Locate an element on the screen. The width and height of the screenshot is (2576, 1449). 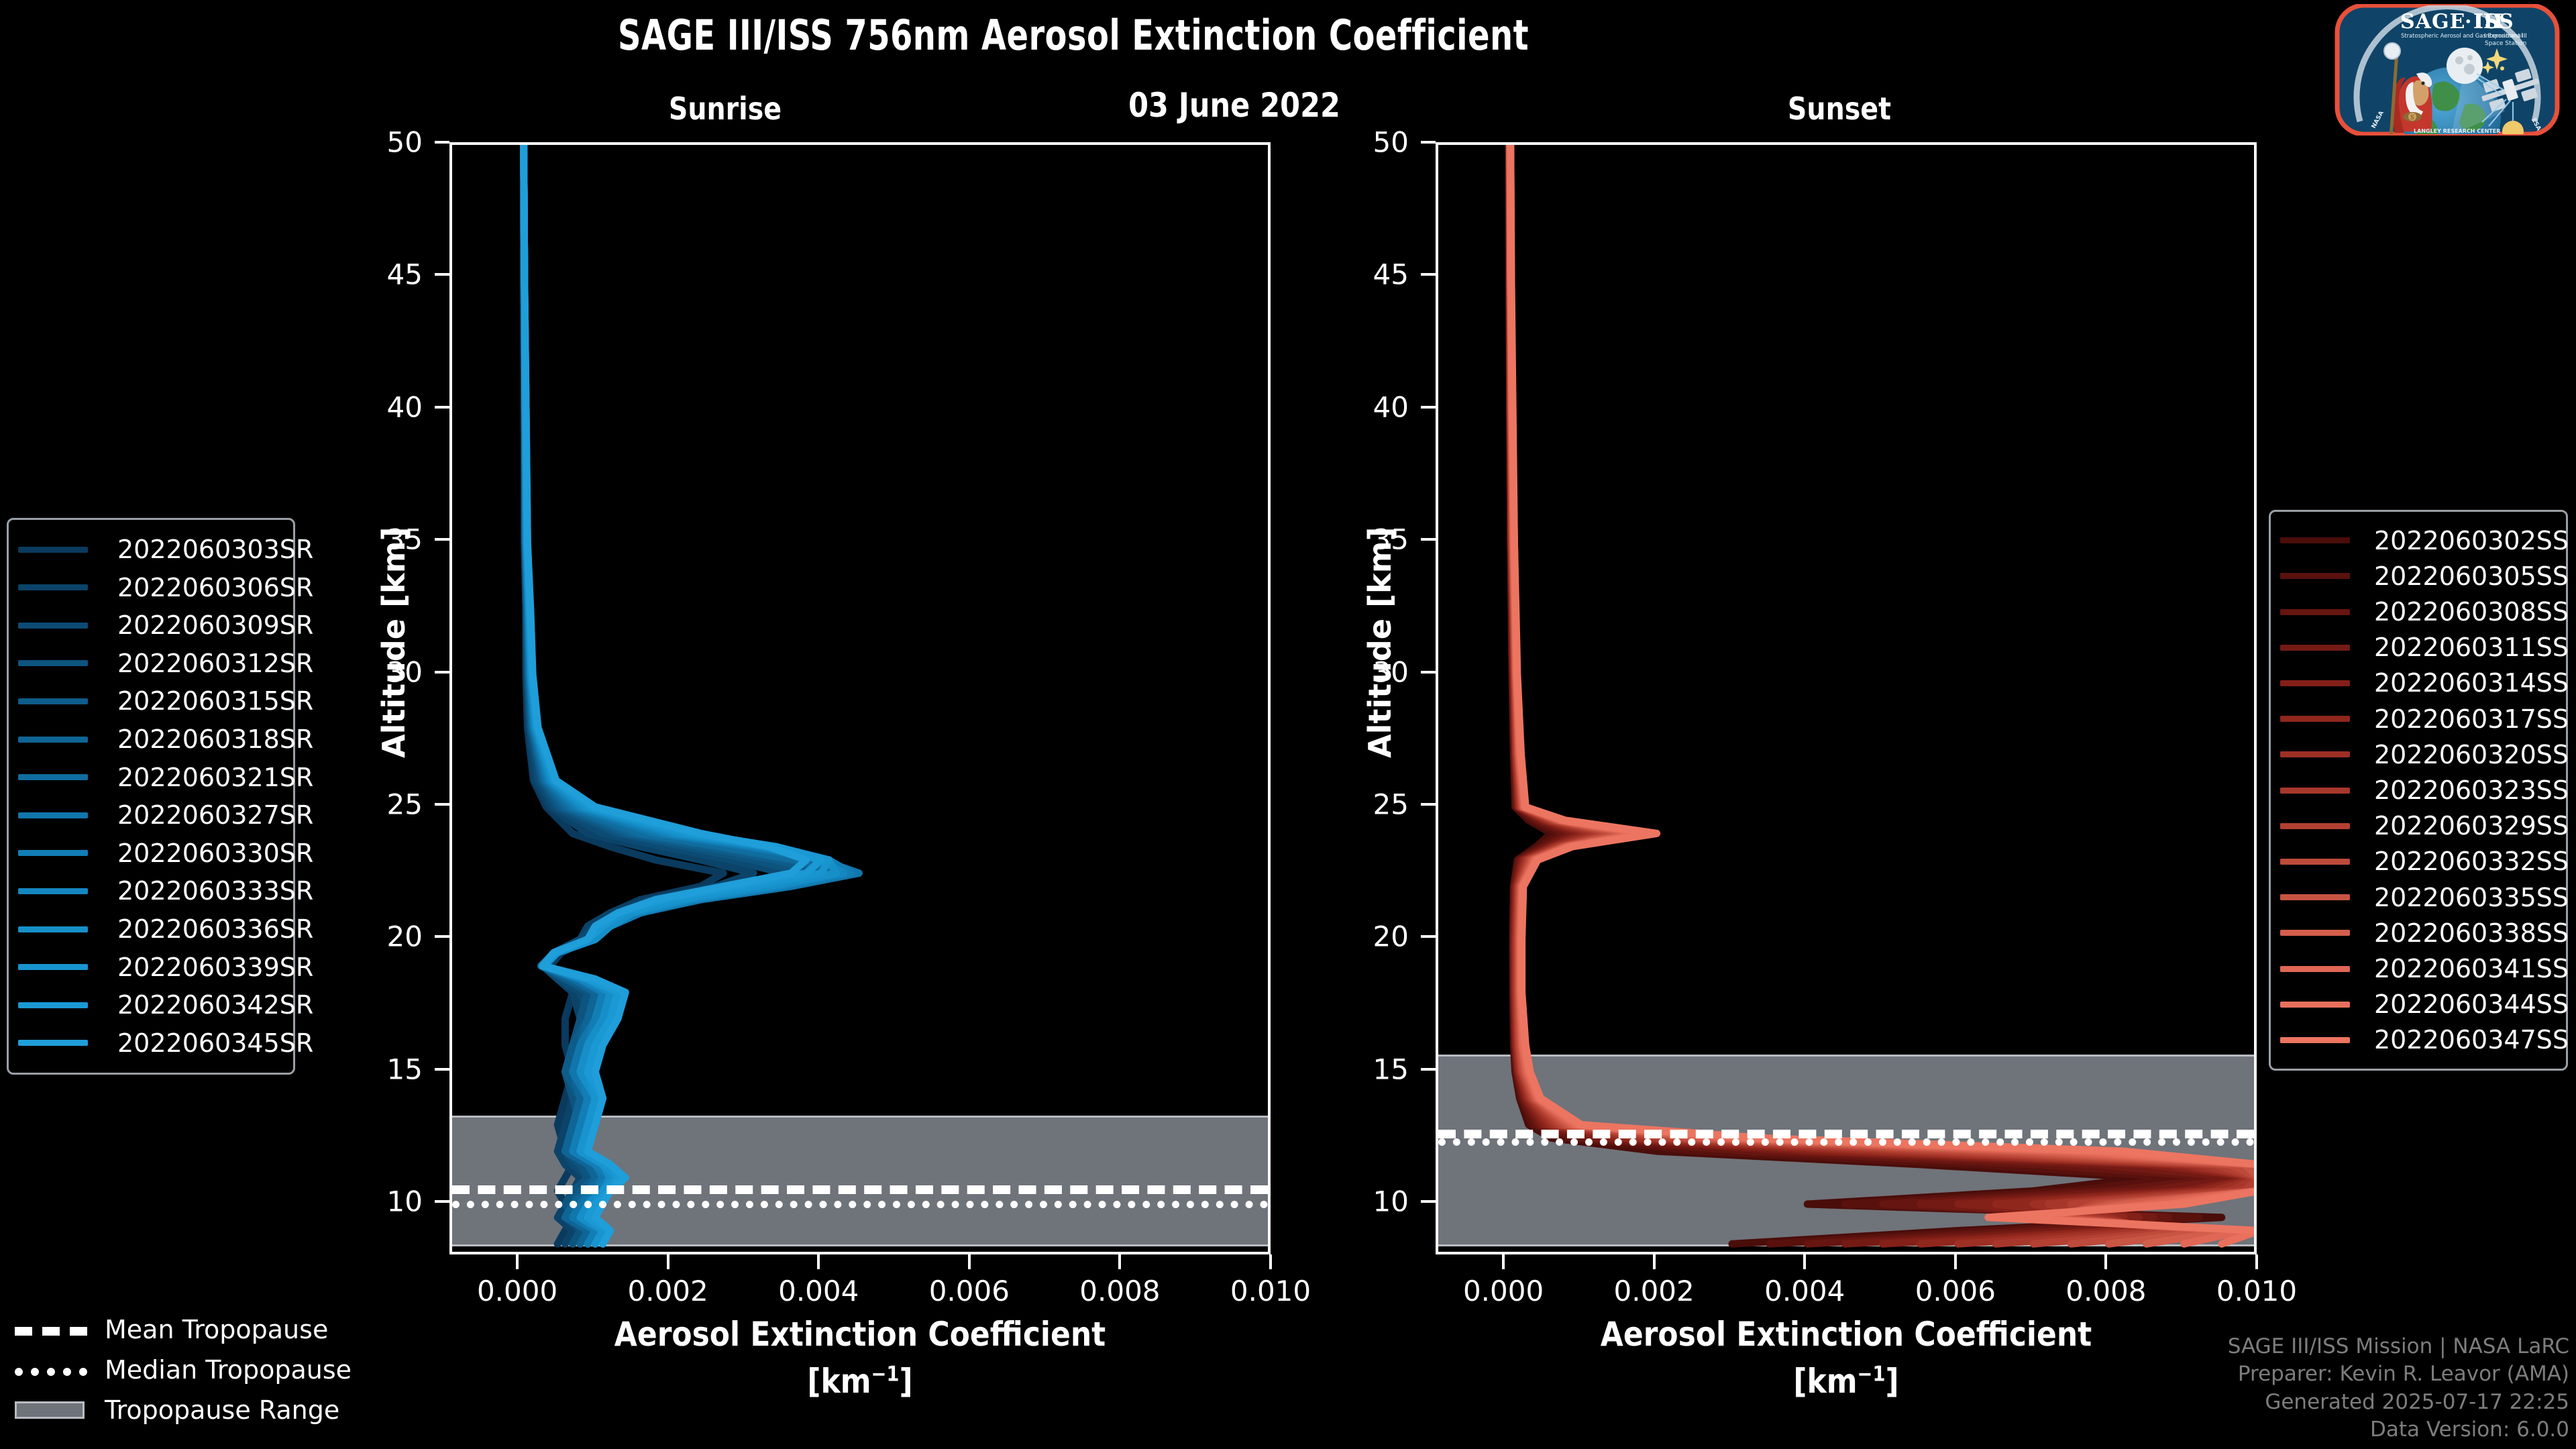
legend-sunset-item: 2022060344SS is located at coordinates (2424, 1004).